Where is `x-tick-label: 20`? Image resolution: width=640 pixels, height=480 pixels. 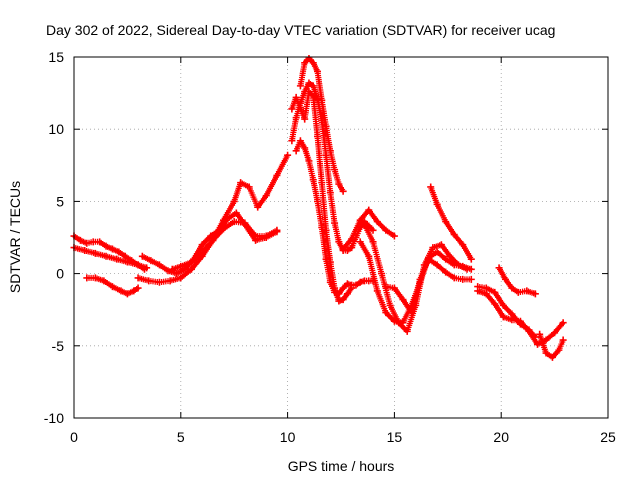
x-tick-label: 20 is located at coordinates (501, 437).